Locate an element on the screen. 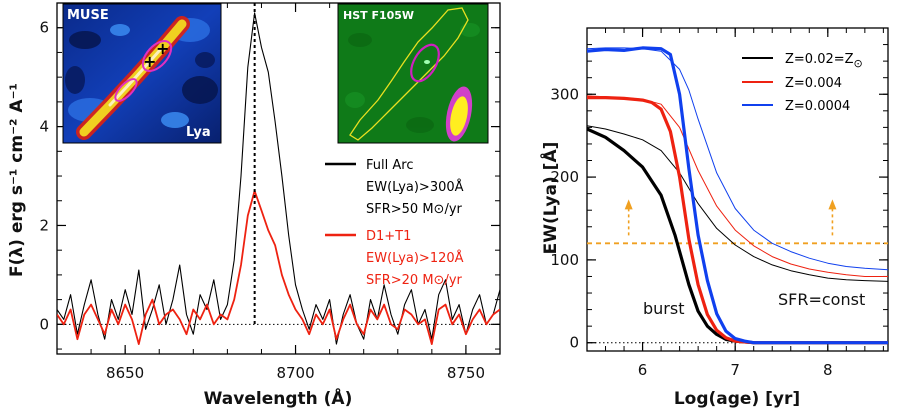 The width and height of the screenshot is (899, 415). series-line-z-0-004-const is located at coordinates (737, 186).